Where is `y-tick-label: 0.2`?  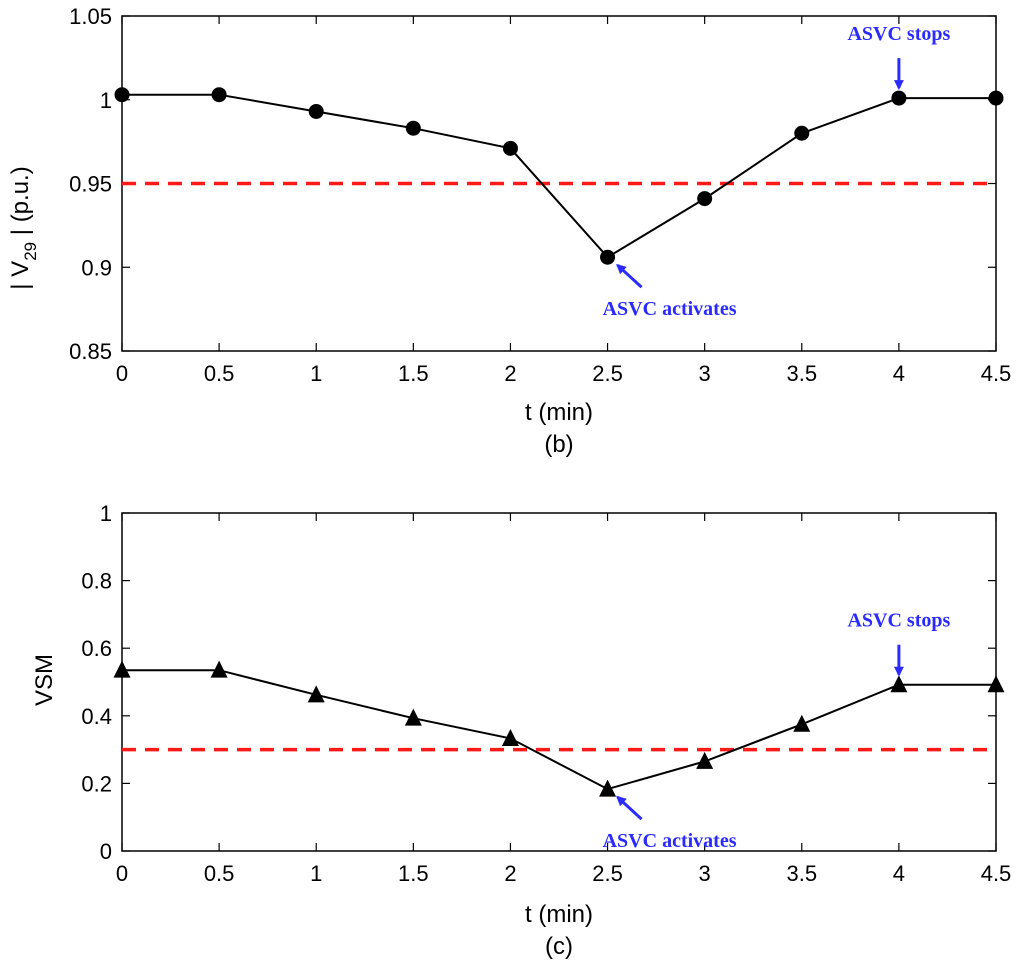
y-tick-label: 0.2 is located at coordinates (96, 783).